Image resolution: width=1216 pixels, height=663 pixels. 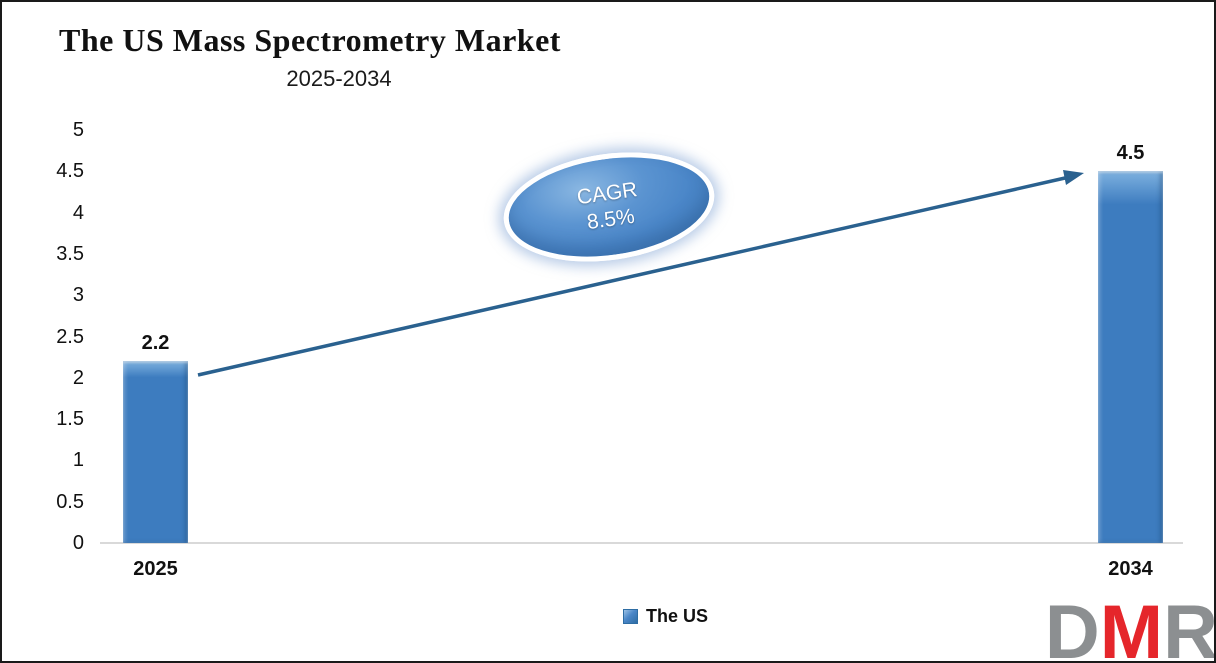 What do you see at coordinates (78, 460) in the screenshot?
I see `y-axis-tick: 1` at bounding box center [78, 460].